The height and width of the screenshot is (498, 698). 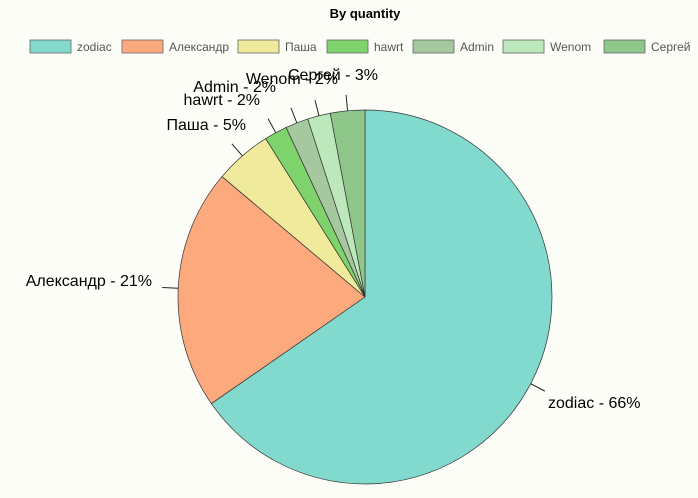 I want to click on legend-item-slice-0: zodiac, so click(x=70, y=46).